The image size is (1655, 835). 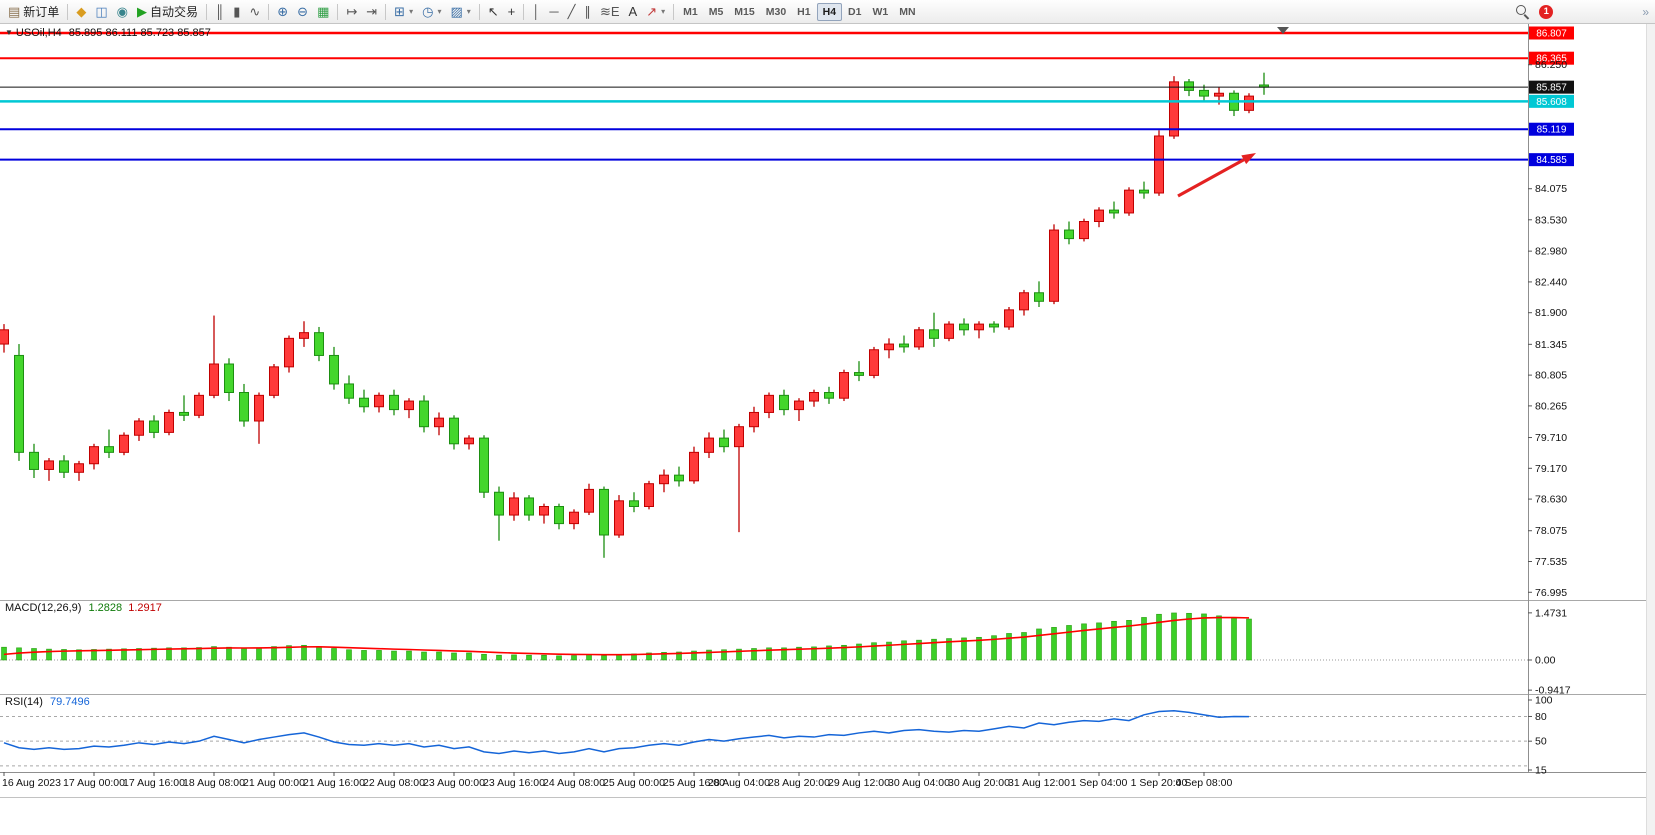 What do you see at coordinates (655, 12) in the screenshot?
I see `arrows-button: ↗ ▾` at bounding box center [655, 12].